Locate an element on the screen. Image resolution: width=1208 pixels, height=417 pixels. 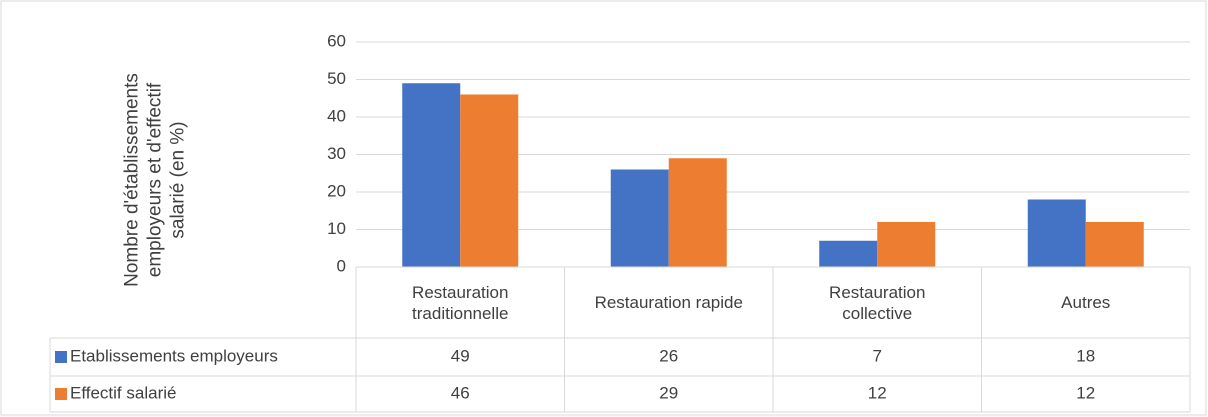
data-table-value: 26 is located at coordinates (668, 355).